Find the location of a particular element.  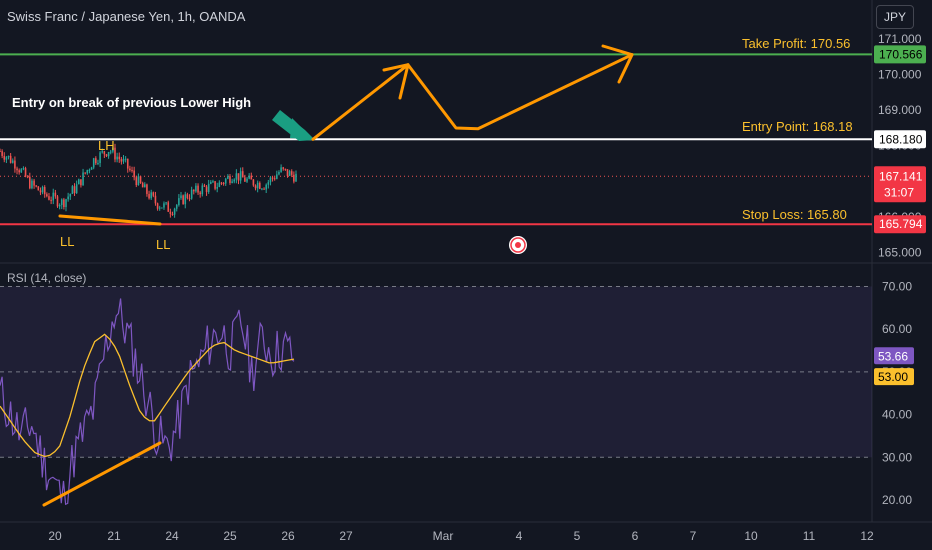

rsi-trendline is located at coordinates (102, 474).